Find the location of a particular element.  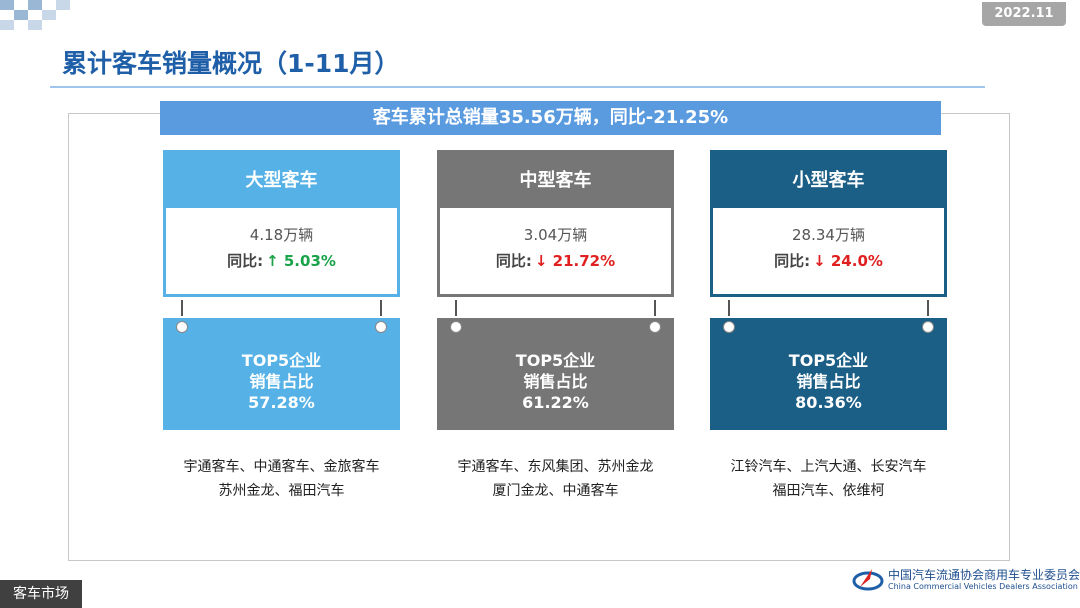

logo-mark is located at coordinates (866, 578).